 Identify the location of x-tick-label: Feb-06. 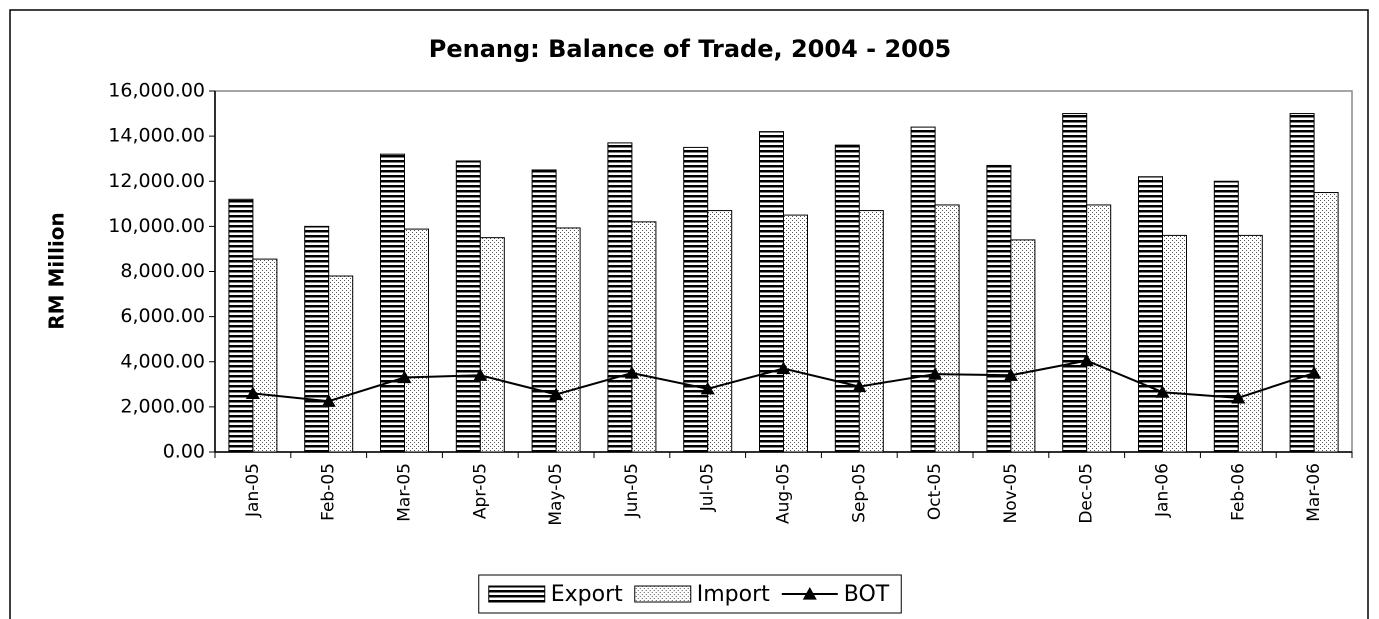
(1238, 492).